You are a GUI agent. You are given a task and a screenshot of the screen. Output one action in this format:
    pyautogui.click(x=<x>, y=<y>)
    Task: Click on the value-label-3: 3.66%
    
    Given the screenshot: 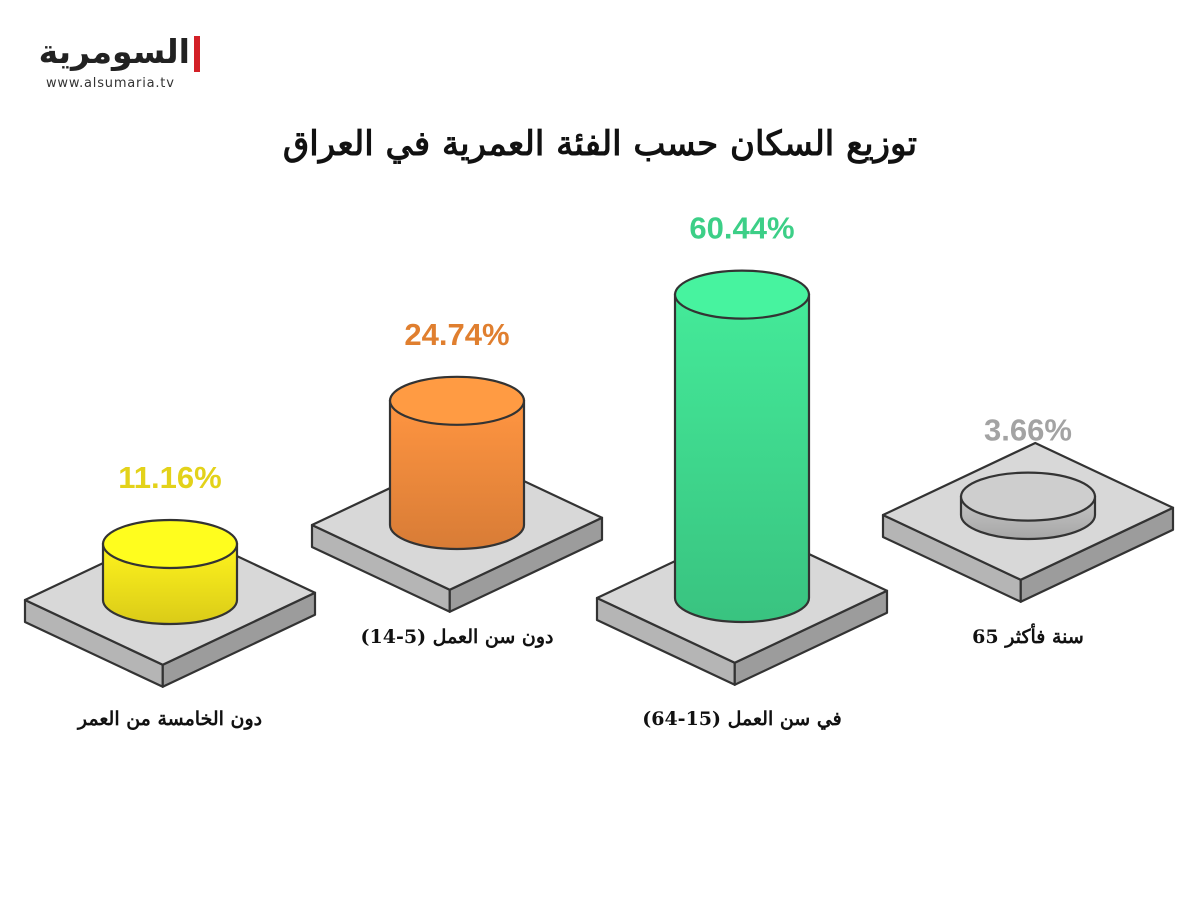 What is the action you would take?
    pyautogui.click(x=1028, y=430)
    